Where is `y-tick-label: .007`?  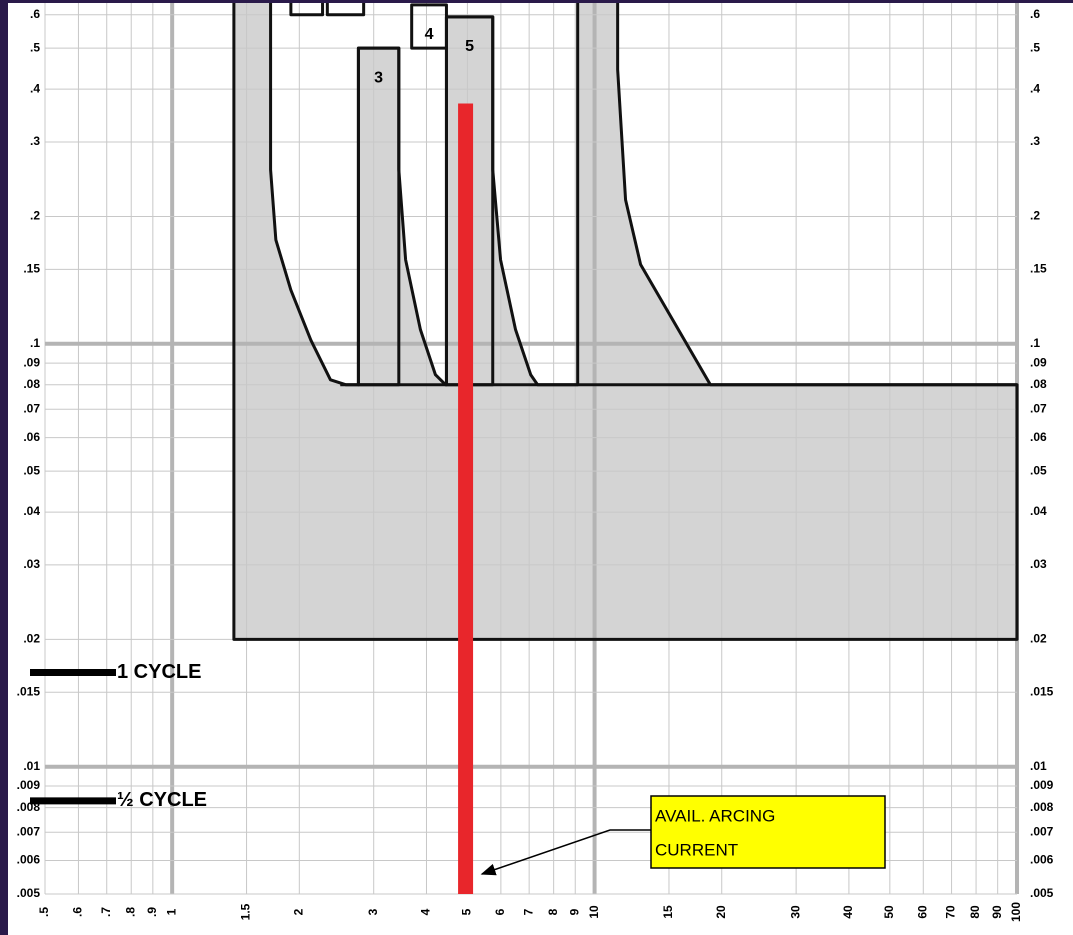 y-tick-label: .007 is located at coordinates (29, 831).